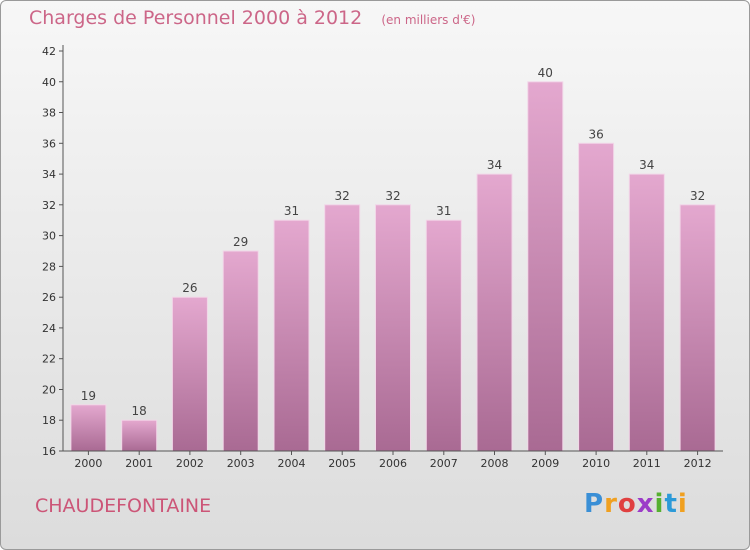  I want to click on value-label-2001: 18, so click(139, 411).